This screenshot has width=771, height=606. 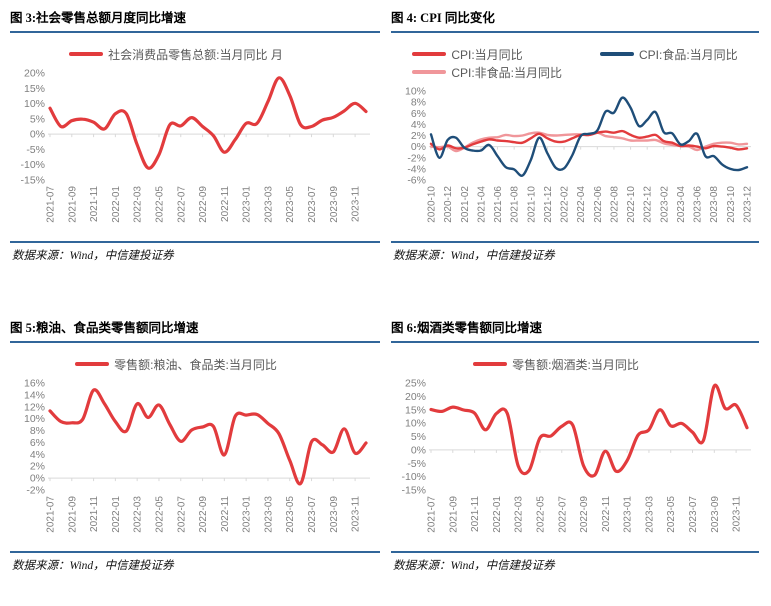 I want to click on y-axis-label: 2%, so click(x=37, y=467).